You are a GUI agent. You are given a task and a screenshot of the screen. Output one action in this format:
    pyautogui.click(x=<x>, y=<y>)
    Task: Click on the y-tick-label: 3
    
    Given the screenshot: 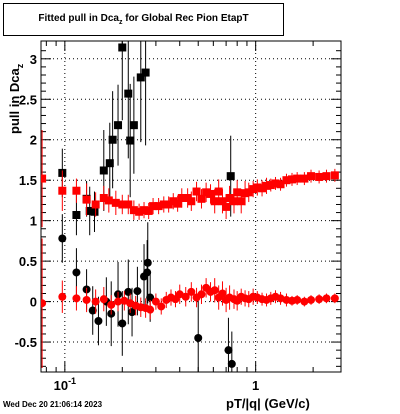 What is the action you would take?
    pyautogui.click(x=33, y=59)
    